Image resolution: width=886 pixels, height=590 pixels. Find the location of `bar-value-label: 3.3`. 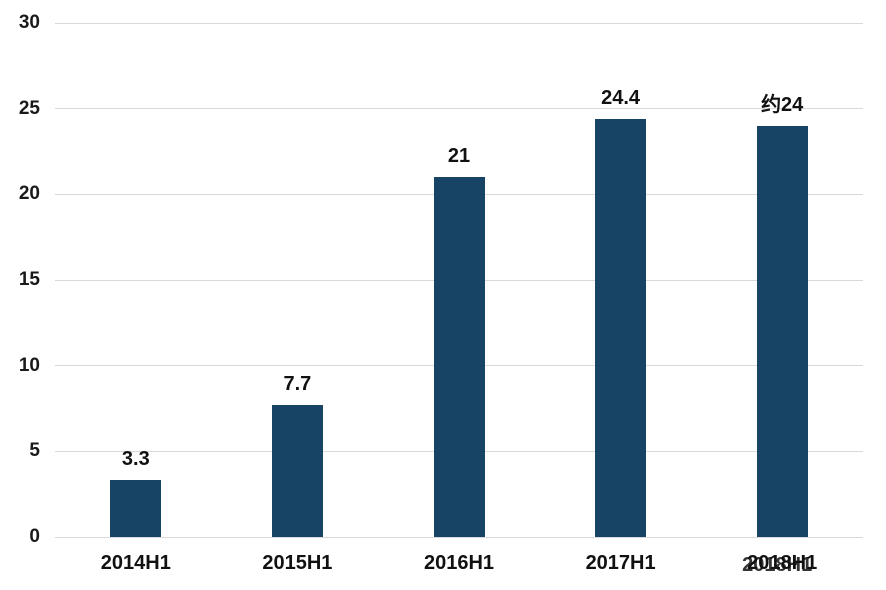

bar-value-label: 3.3 is located at coordinates (135, 459).